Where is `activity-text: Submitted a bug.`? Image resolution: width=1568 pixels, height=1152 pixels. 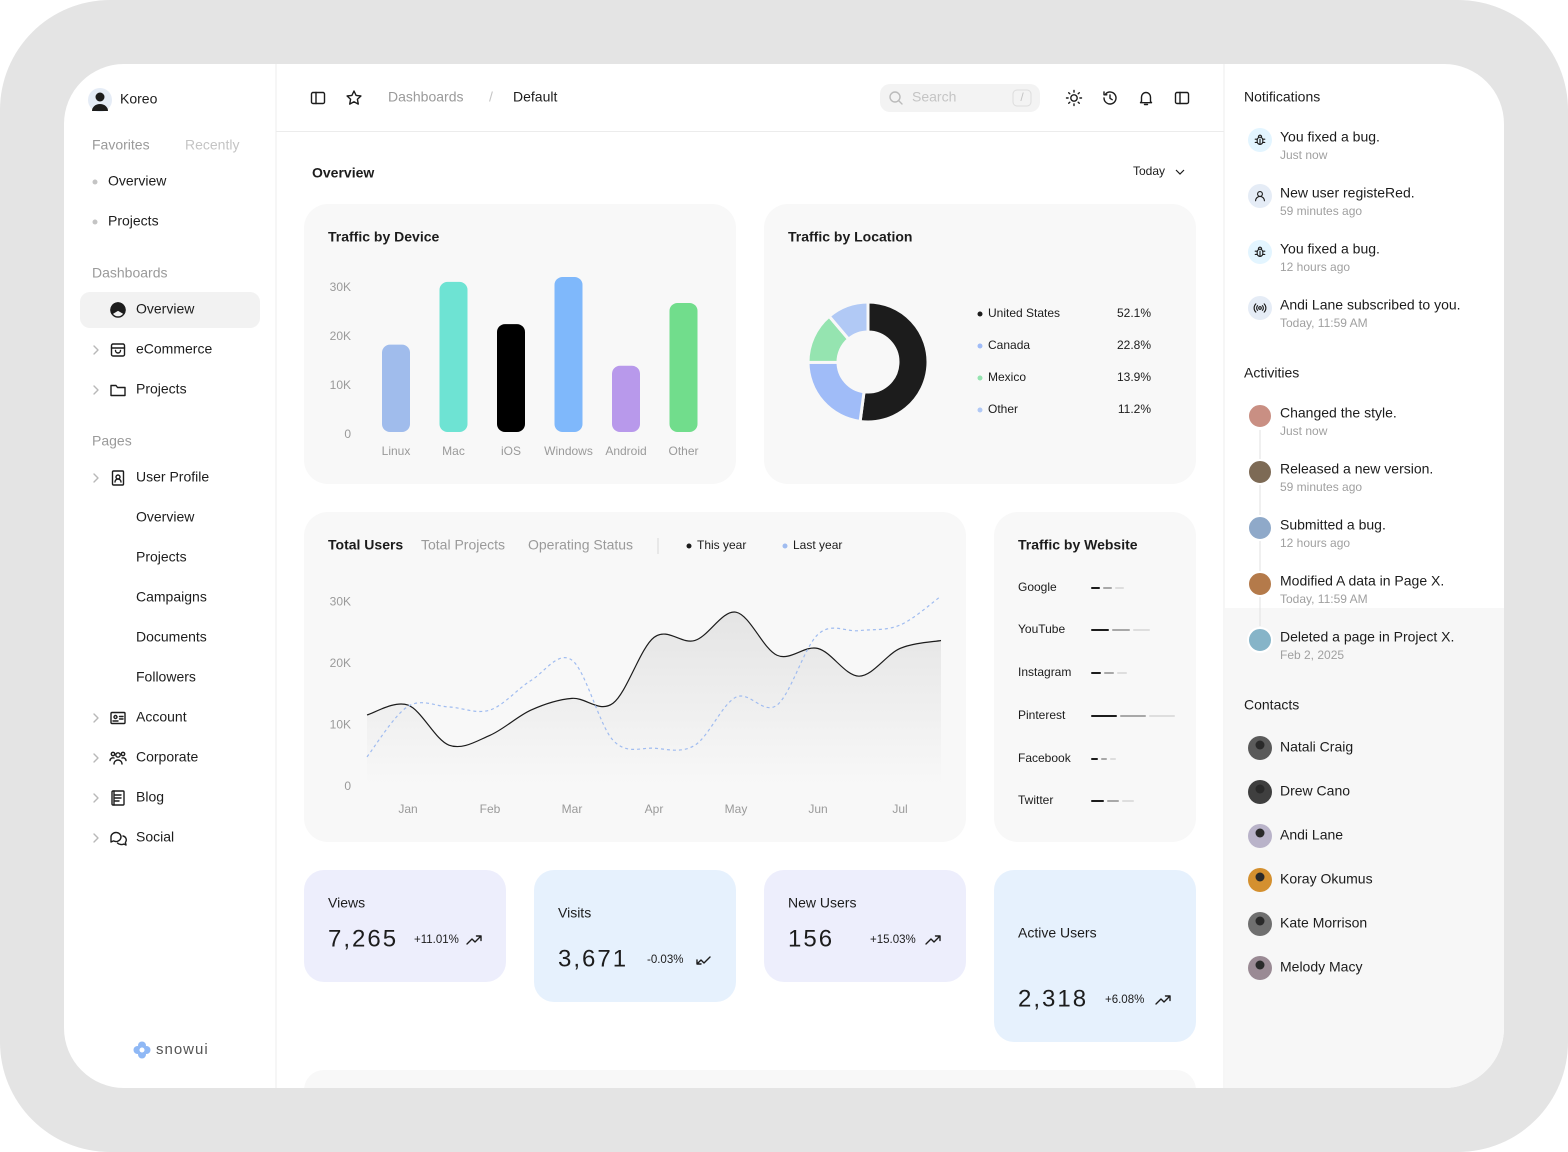
activity-text: Submitted a bug. is located at coordinates (1333, 525).